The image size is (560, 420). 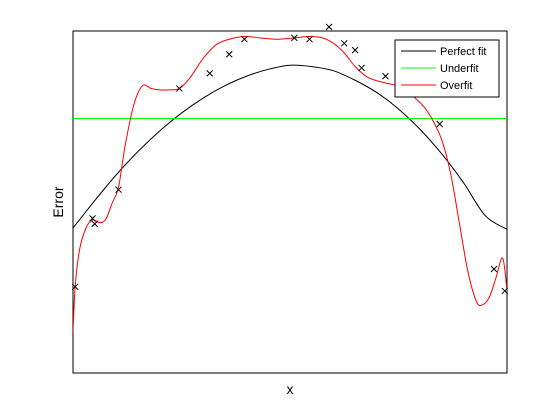 What do you see at coordinates (290, 389) in the screenshot?
I see `x-axis-label: x` at bounding box center [290, 389].